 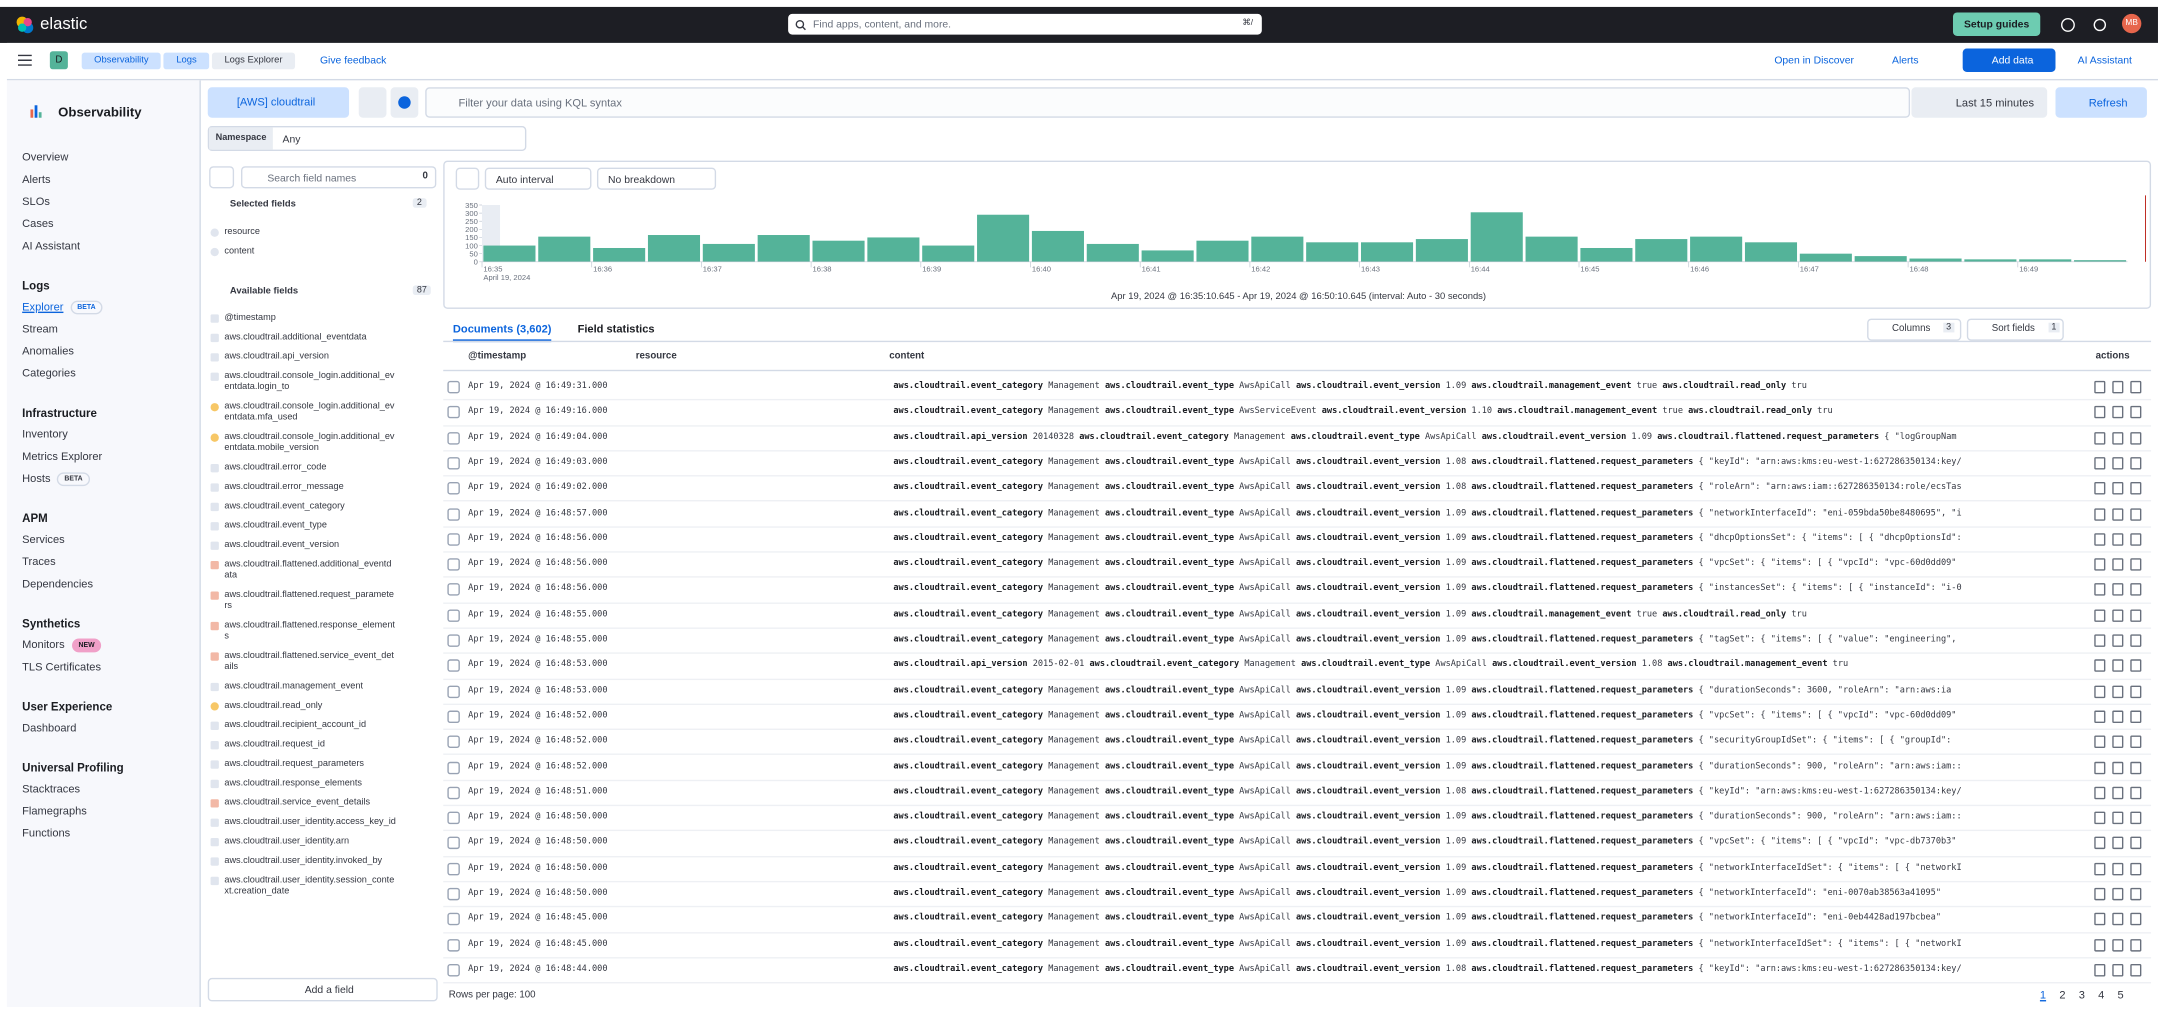 What do you see at coordinates (103, 562) in the screenshot?
I see `nav-item: Traces` at bounding box center [103, 562].